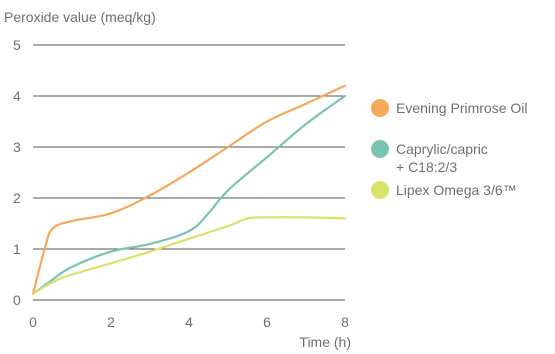 Image resolution: width=555 pixels, height=354 pixels. Describe the element at coordinates (111, 322) in the screenshot. I see `x-tick-label: 2` at that location.